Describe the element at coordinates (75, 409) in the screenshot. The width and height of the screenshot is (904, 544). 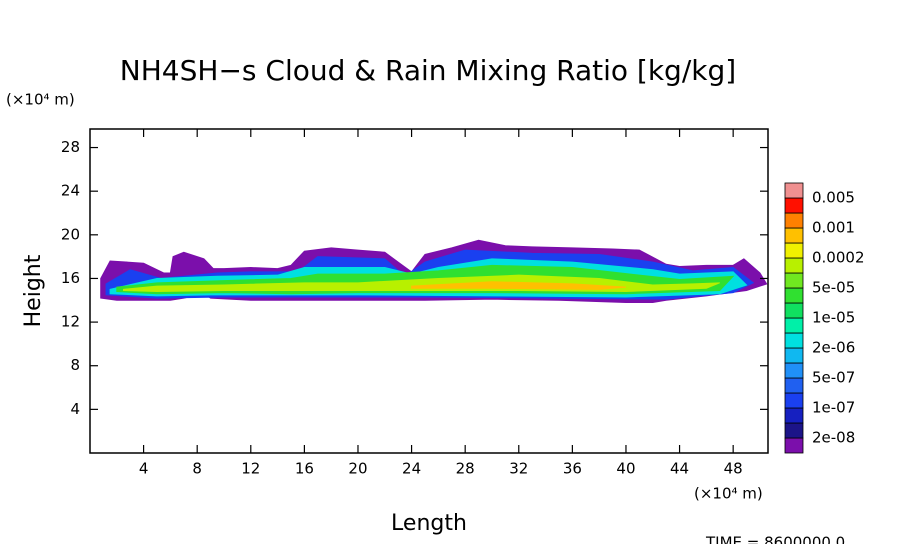
I see `y-tick-label: 4` at that location.